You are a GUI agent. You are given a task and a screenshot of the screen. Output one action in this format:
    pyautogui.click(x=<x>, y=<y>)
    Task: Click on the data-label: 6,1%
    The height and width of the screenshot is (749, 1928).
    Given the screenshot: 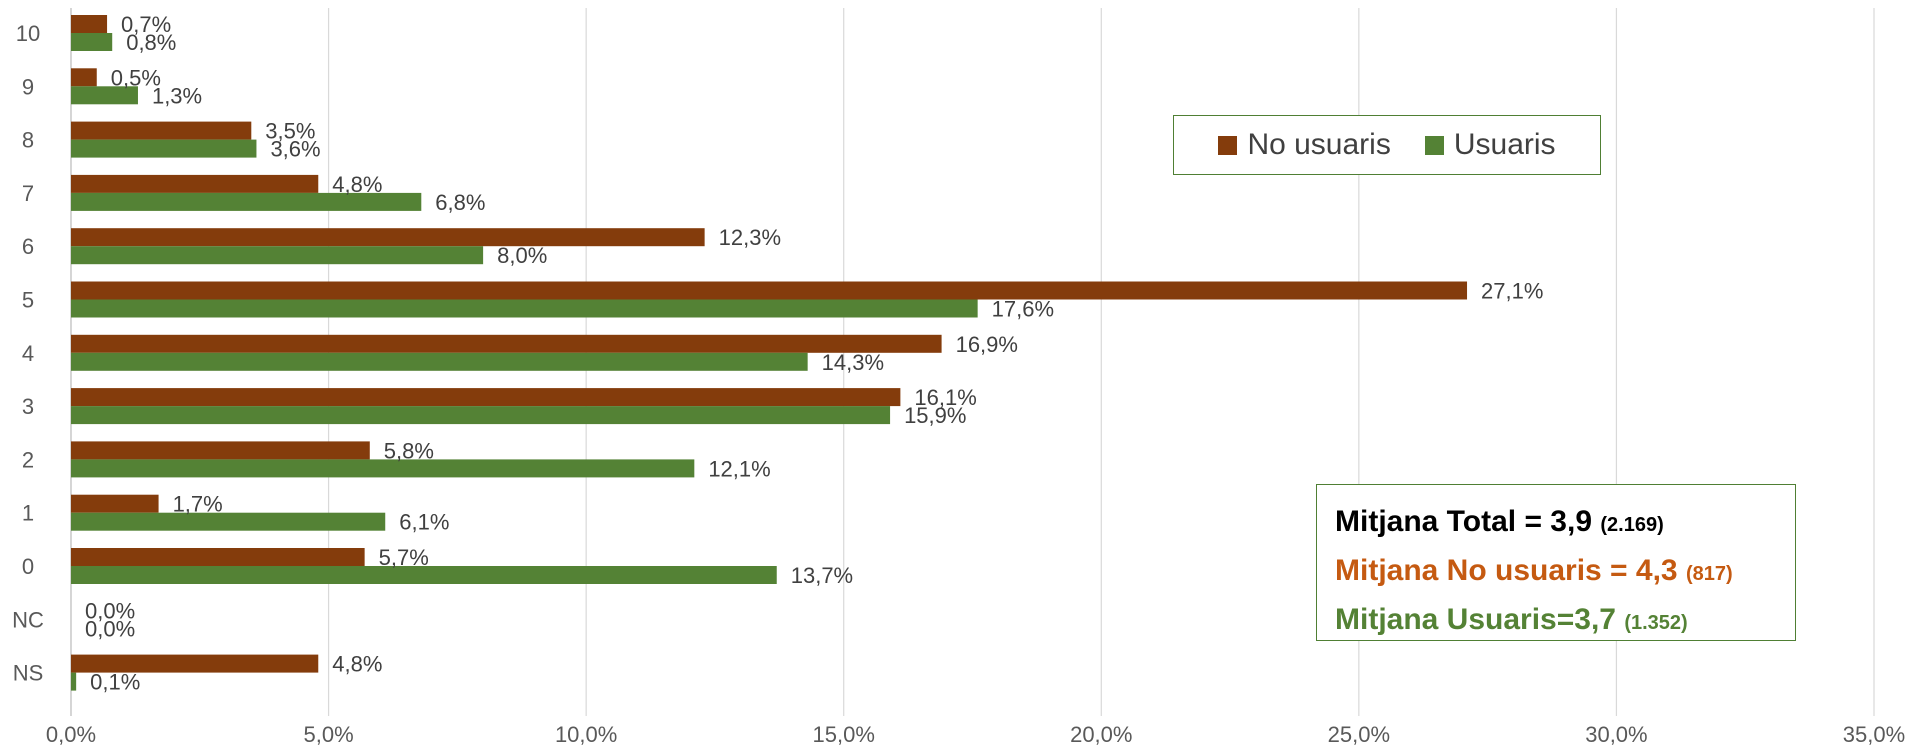 What is the action you would take?
    pyautogui.click(x=424, y=522)
    